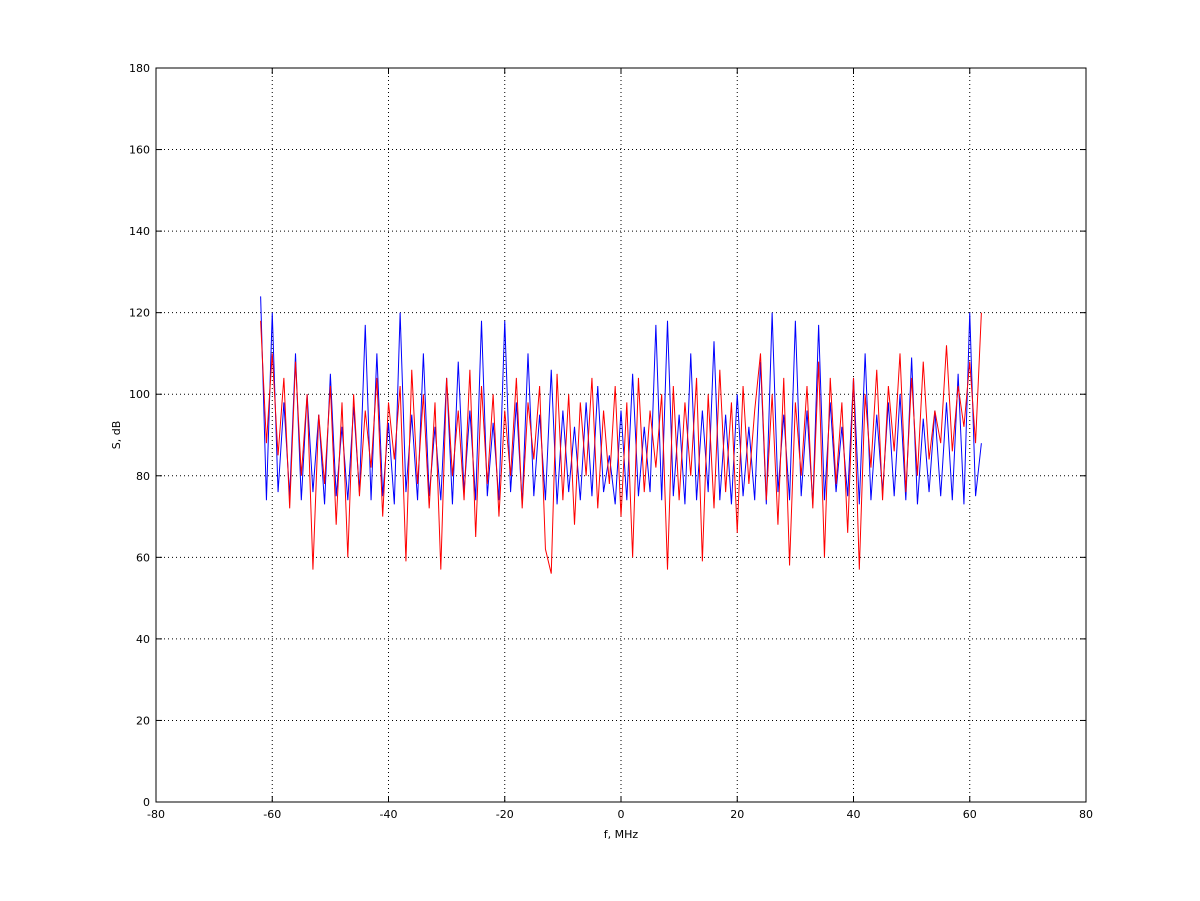  Describe the element at coordinates (143, 476) in the screenshot. I see `y-tick-label: 80` at that location.